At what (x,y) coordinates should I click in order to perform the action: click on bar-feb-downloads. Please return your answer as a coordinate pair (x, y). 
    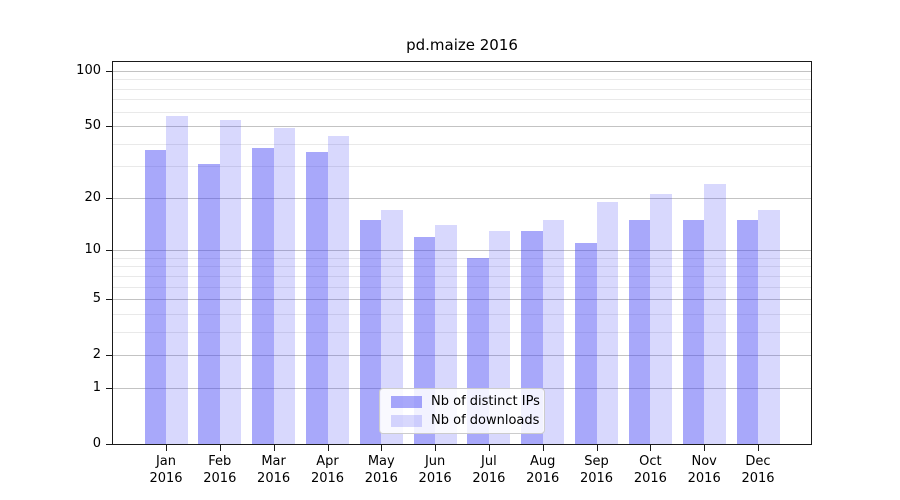
    Looking at the image, I should click on (230, 281).